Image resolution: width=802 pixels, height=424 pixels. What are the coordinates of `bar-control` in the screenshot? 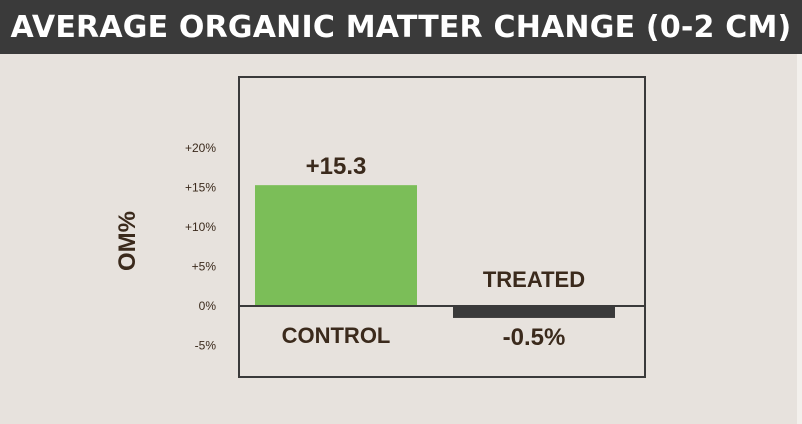 It's located at (336, 245).